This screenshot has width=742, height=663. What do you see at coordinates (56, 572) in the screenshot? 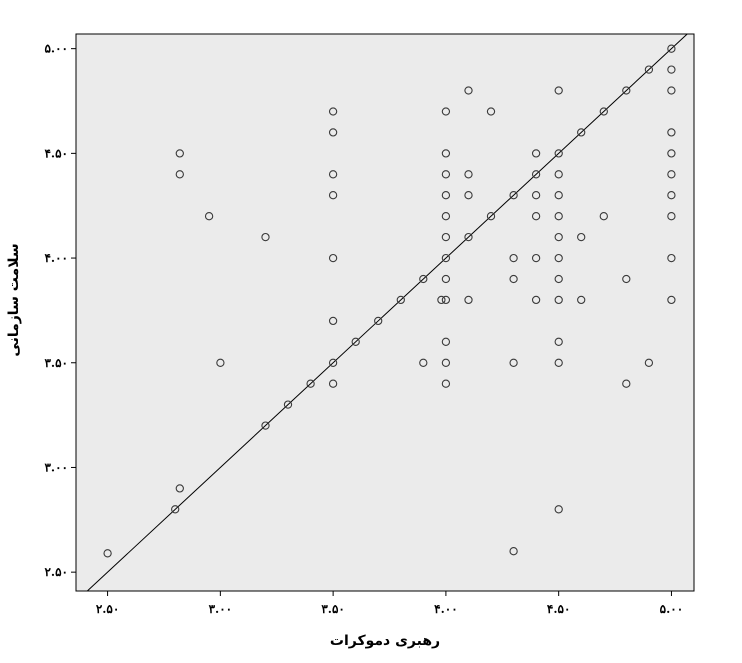
I see `y-tick-label: ۲.۵۰` at bounding box center [56, 572].